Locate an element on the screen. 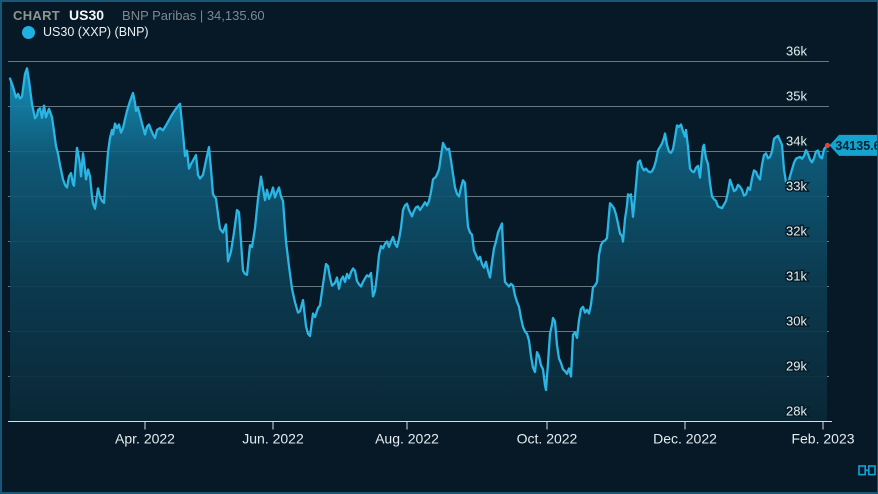 This screenshot has height=494, width=878. y-axis-label: 31k is located at coordinates (796, 276).